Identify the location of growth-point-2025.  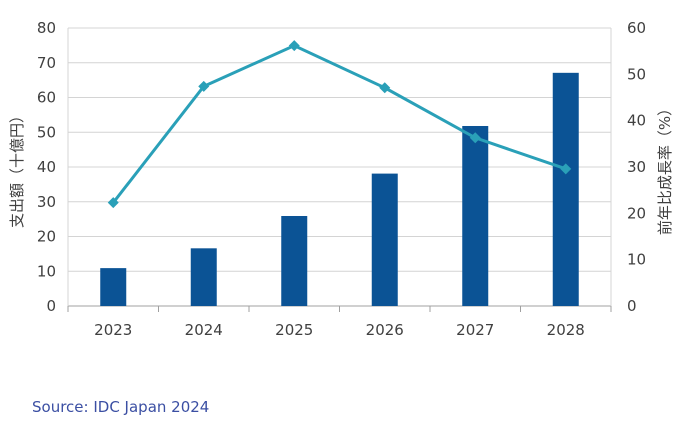
(294, 46).